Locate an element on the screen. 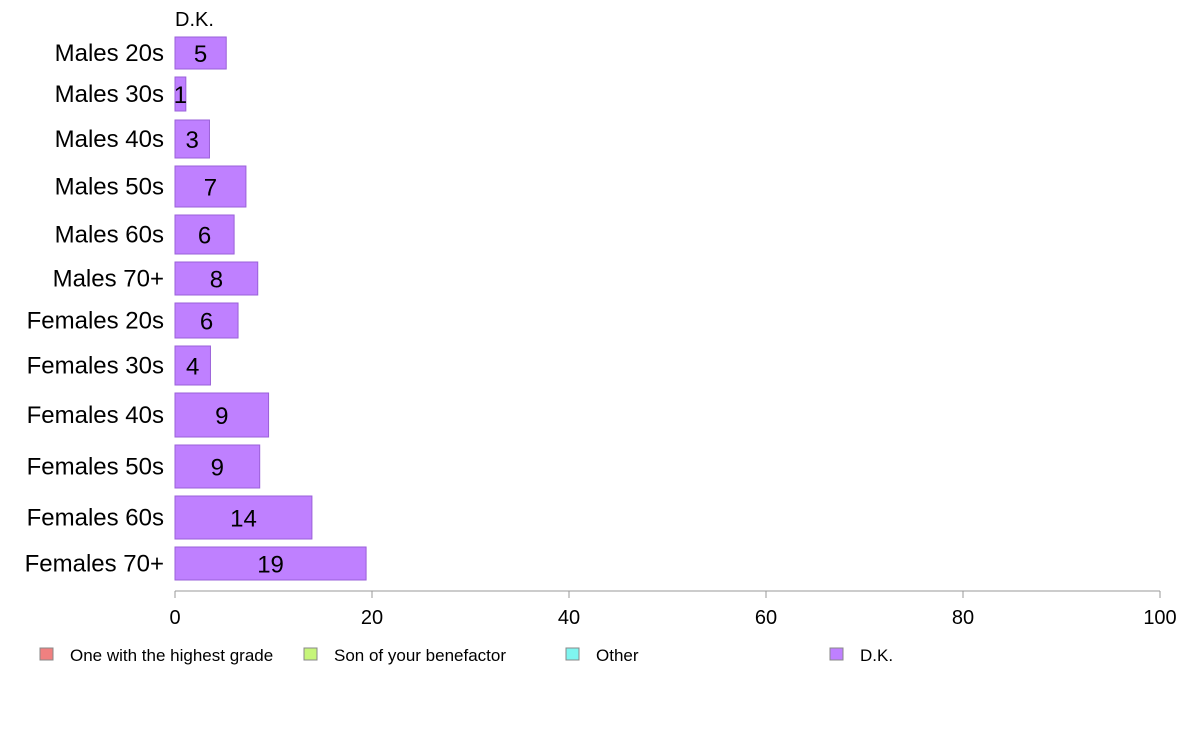 This screenshot has width=1188, height=736. bar-value-label: 1 is located at coordinates (180, 95).